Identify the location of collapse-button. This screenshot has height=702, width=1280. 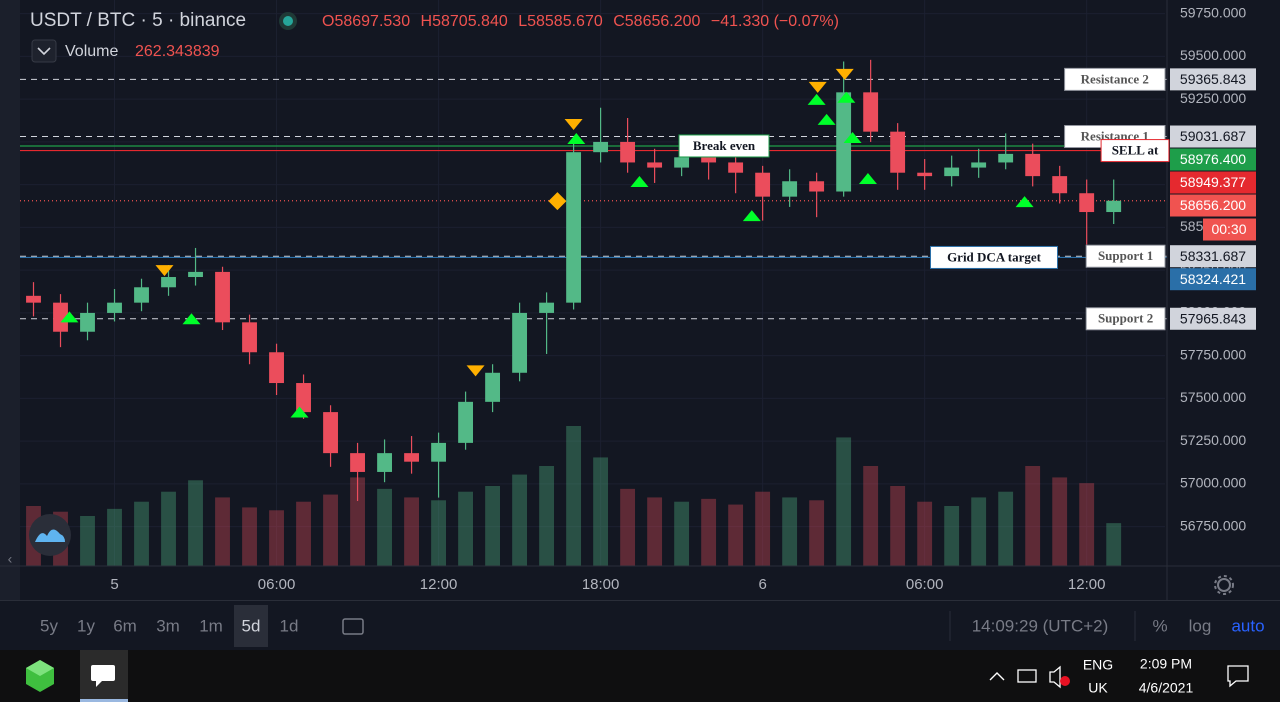
(44, 51).